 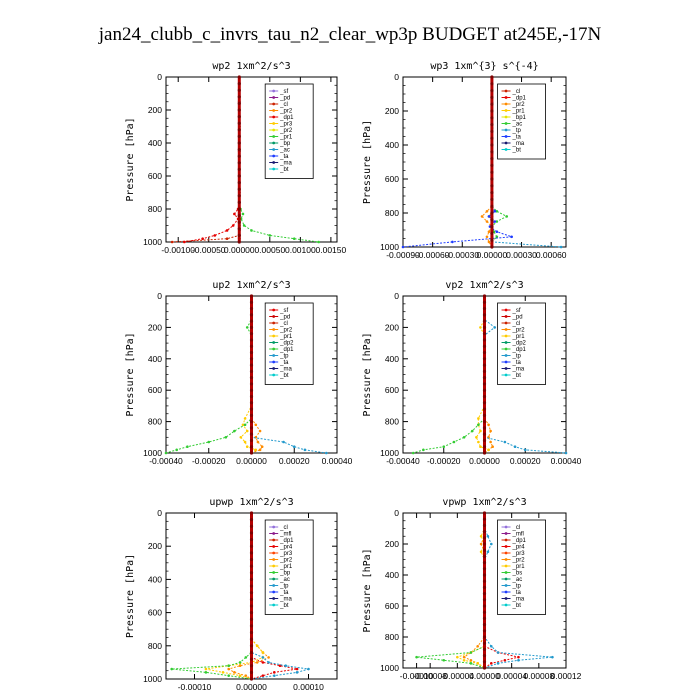 I want to click on series-group, so click(x=489, y=374).